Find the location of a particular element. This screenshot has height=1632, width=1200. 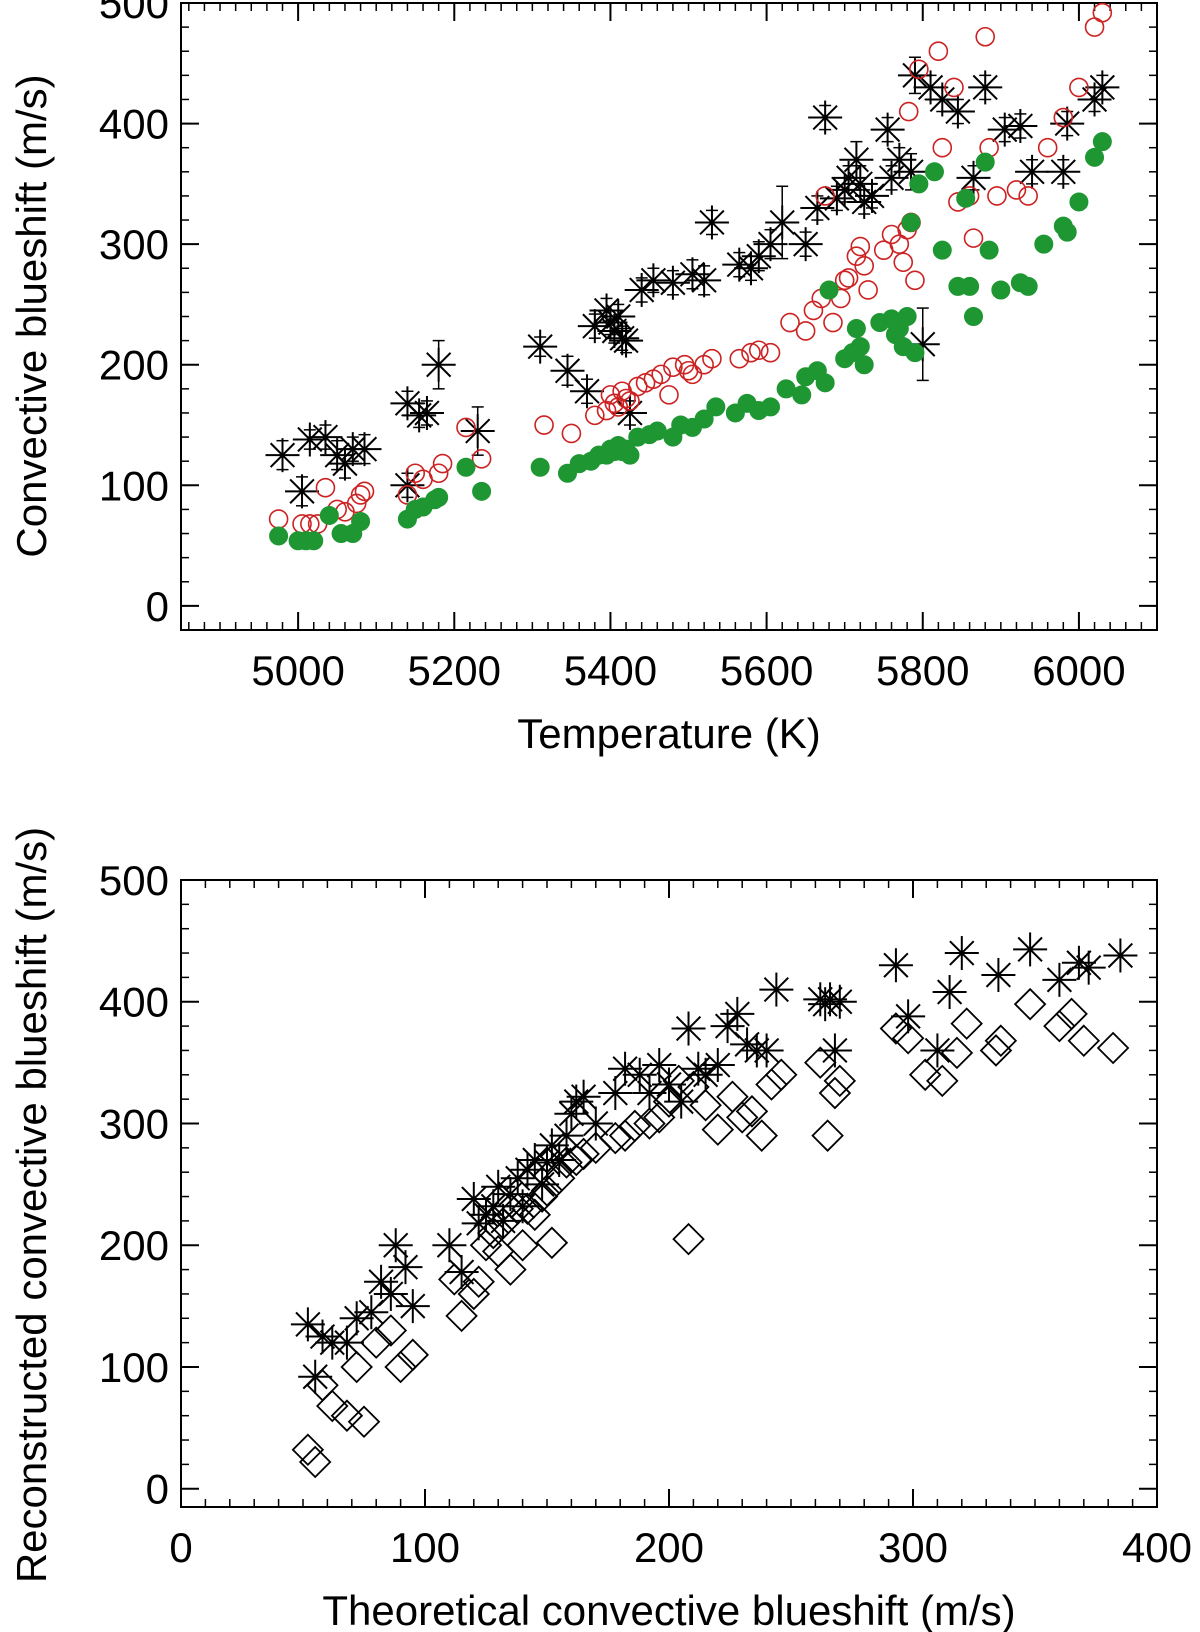

x-tick-label: 0 is located at coordinates (180, 1547).